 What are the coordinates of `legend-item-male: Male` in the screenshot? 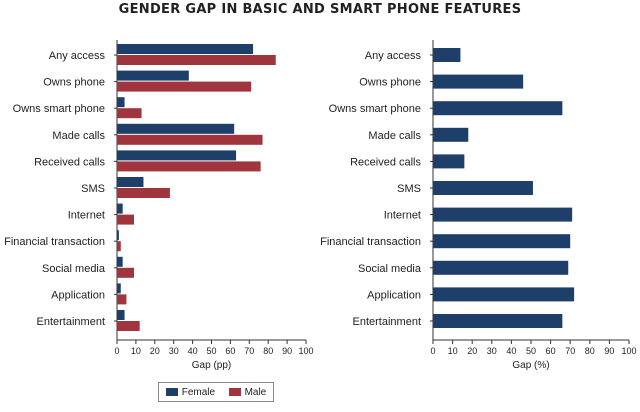 It's located at (247, 392).